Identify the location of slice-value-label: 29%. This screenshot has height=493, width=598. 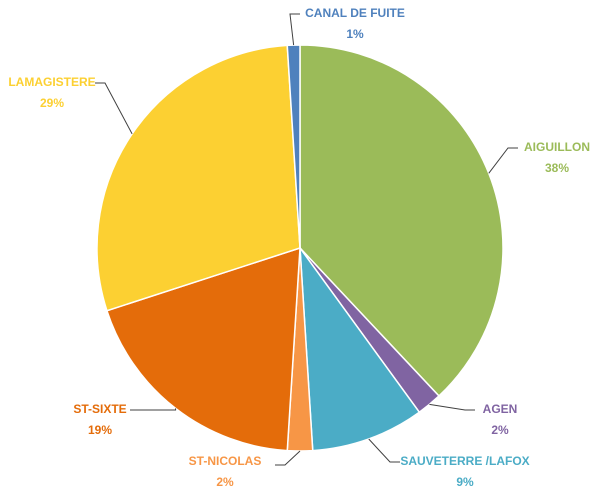
(52, 103).